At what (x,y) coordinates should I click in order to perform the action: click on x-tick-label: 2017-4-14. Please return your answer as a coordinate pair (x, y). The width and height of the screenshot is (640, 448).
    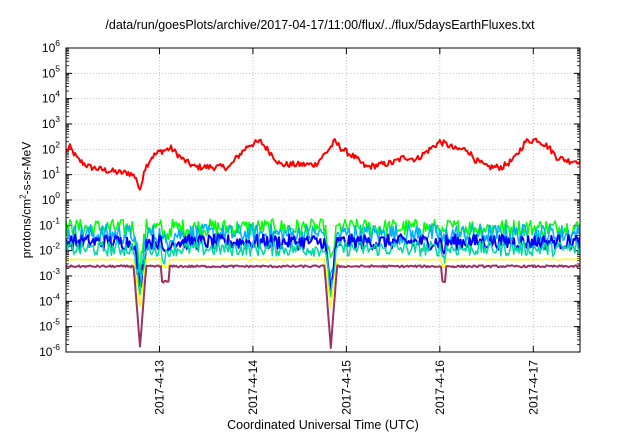
    Looking at the image, I should click on (253, 387).